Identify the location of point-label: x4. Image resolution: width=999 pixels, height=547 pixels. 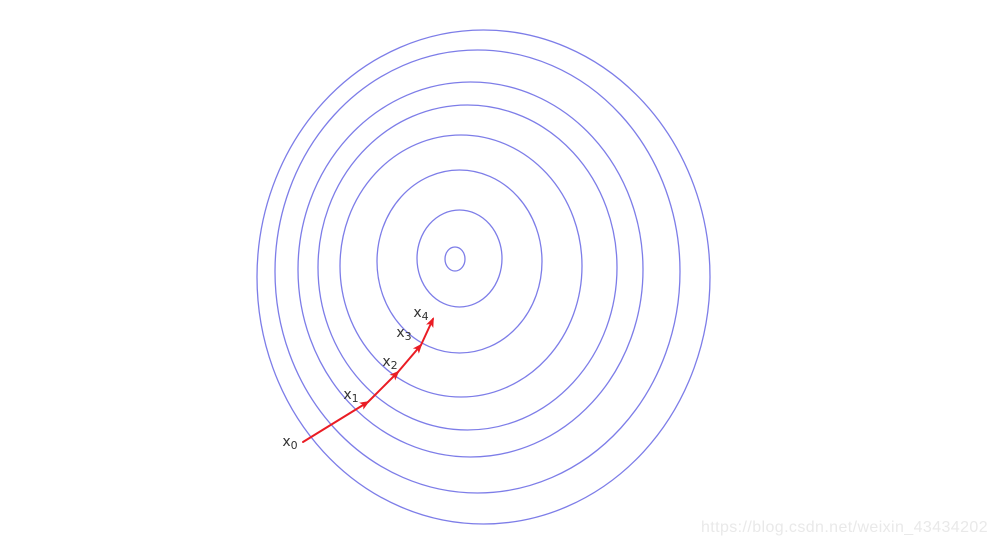
(420, 314).